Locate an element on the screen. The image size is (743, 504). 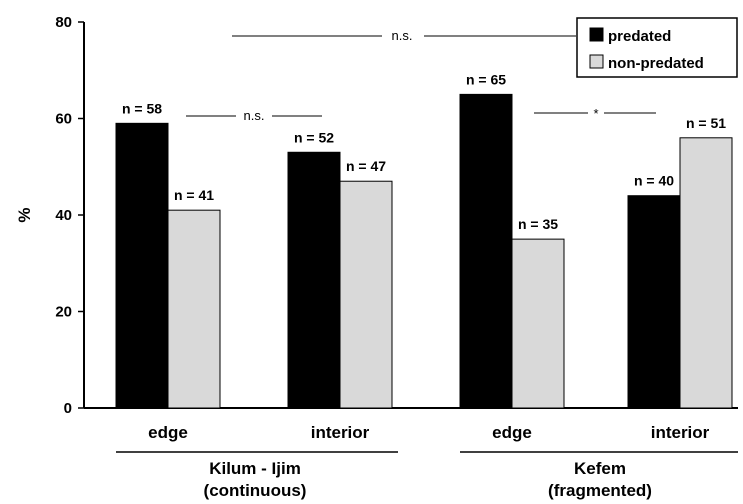
category-labels: edge interior edge interior is located at coordinates (429, 432).